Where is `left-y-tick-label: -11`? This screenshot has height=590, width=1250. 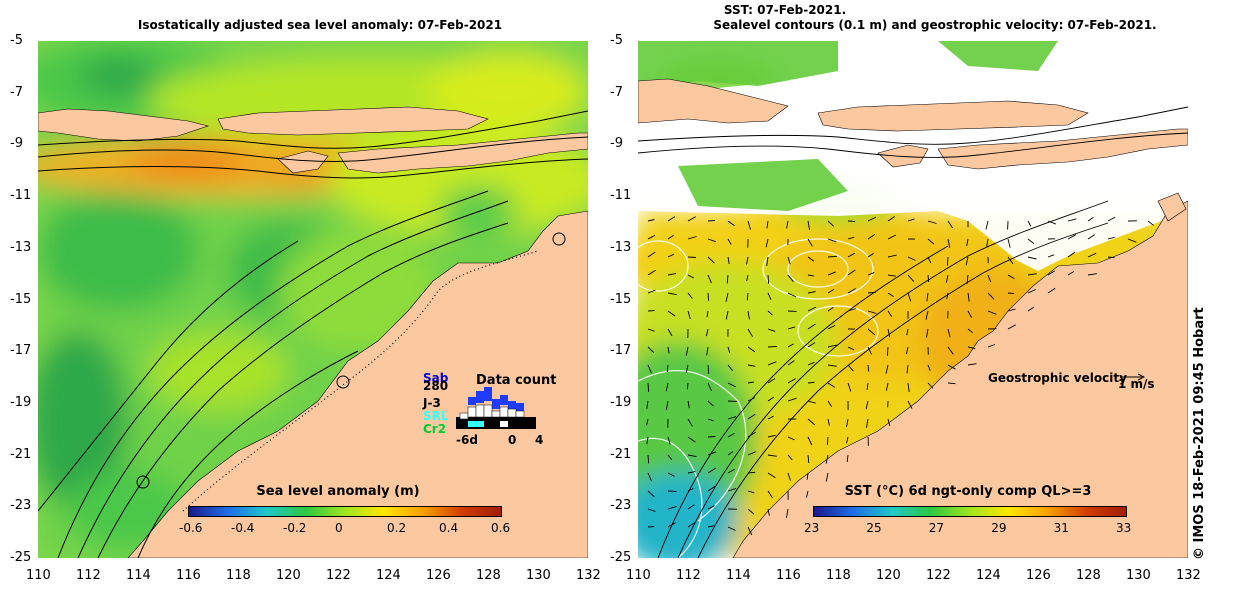 left-y-tick-label: -11 is located at coordinates (21, 196).